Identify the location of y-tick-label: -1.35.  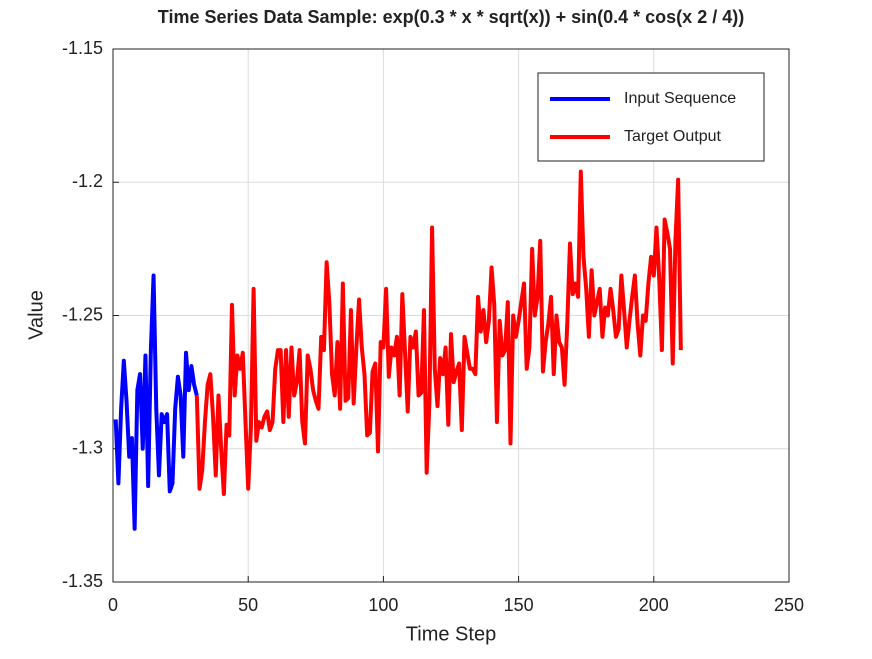
(82, 581).